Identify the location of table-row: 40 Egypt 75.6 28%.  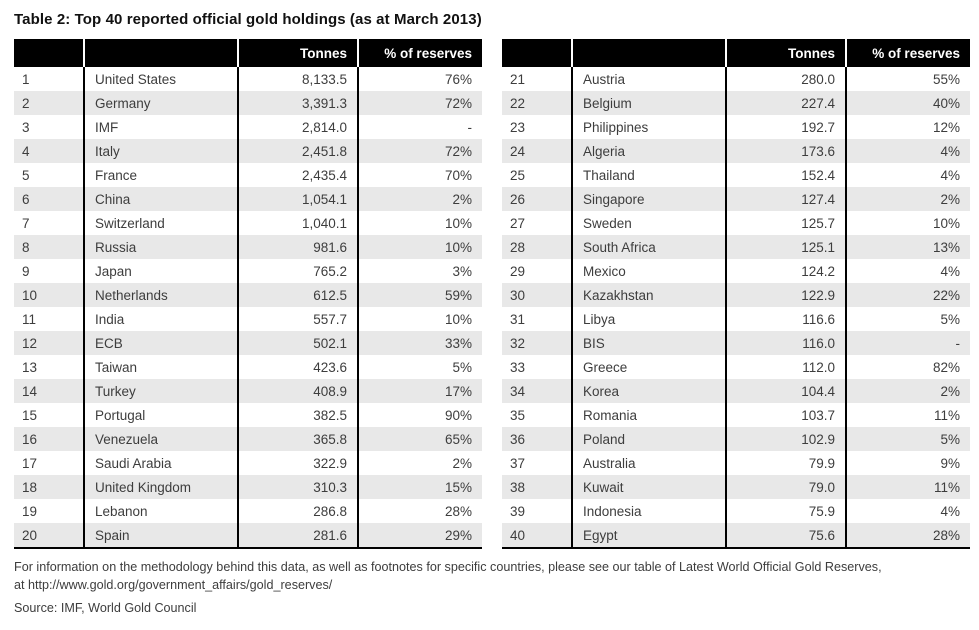
(736, 535).